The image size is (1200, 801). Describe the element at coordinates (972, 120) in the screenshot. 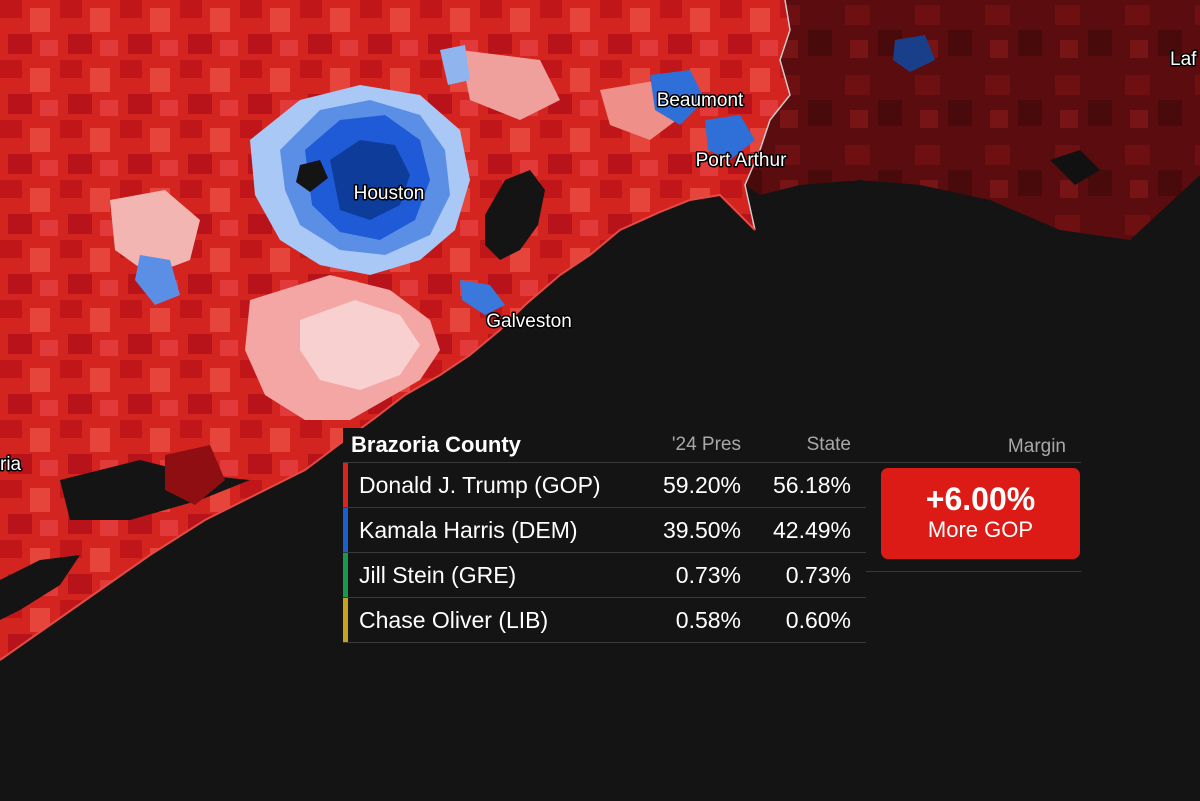

I see `louisiana-land` at that location.